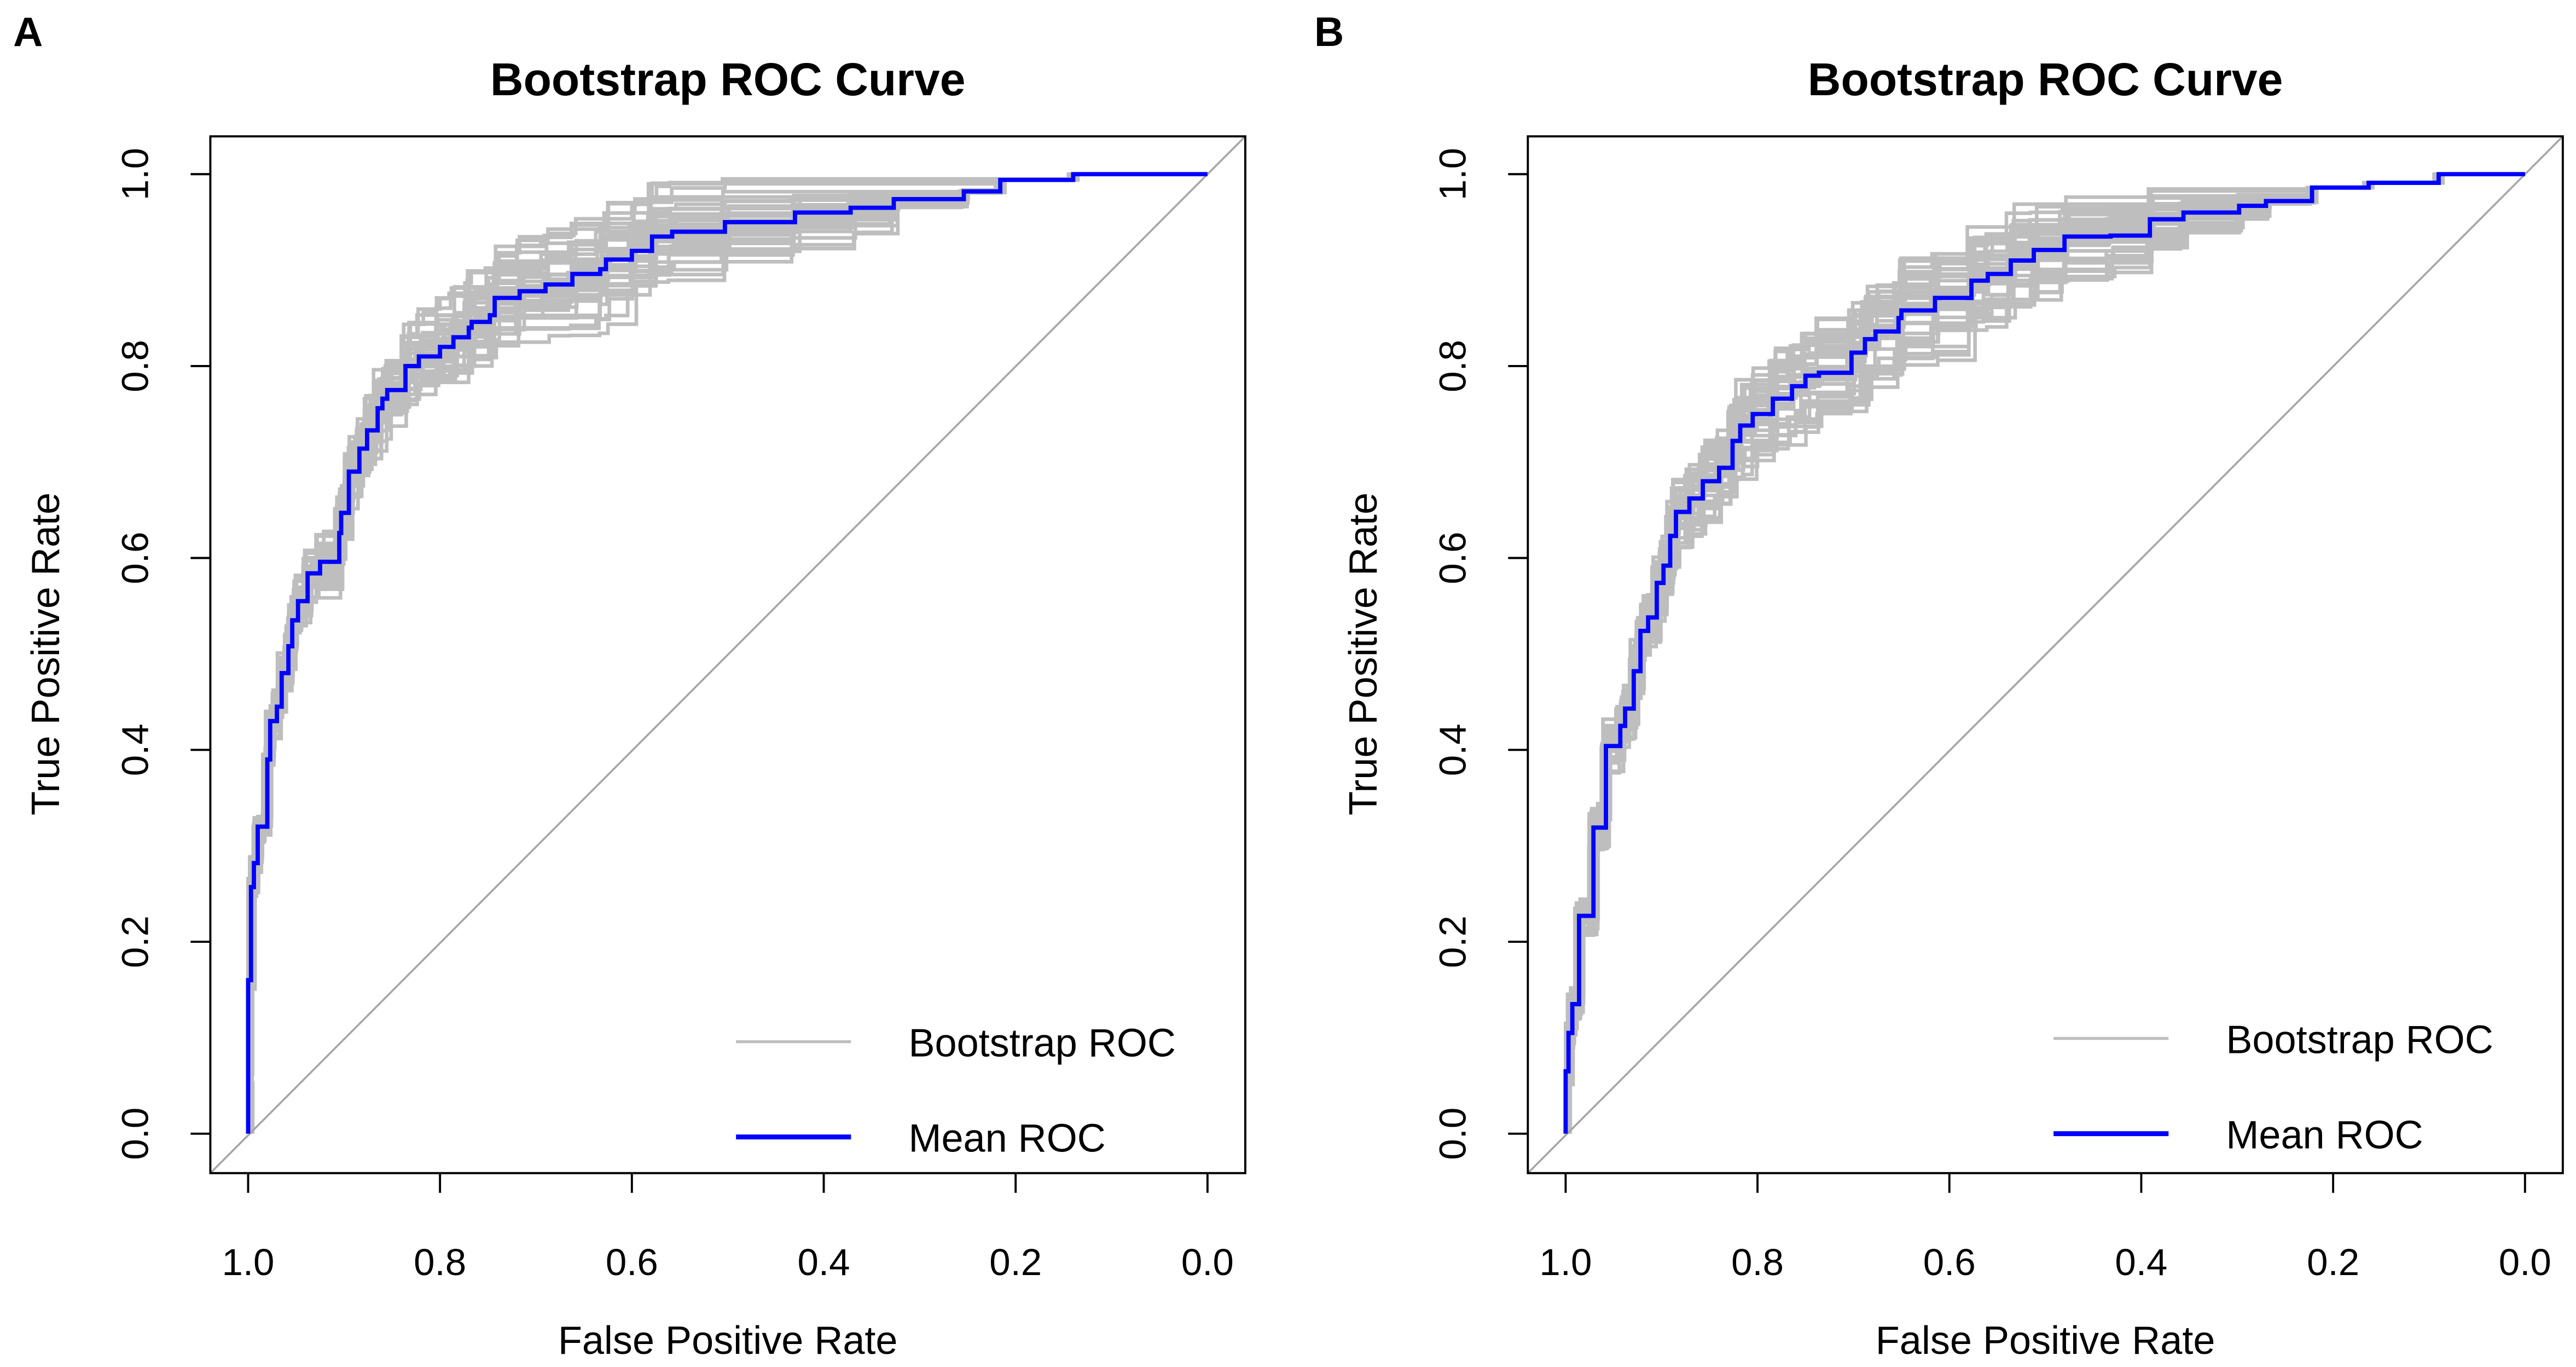 This screenshot has width=2576, height=1367. I want to click on panel-label: A, so click(28, 32).